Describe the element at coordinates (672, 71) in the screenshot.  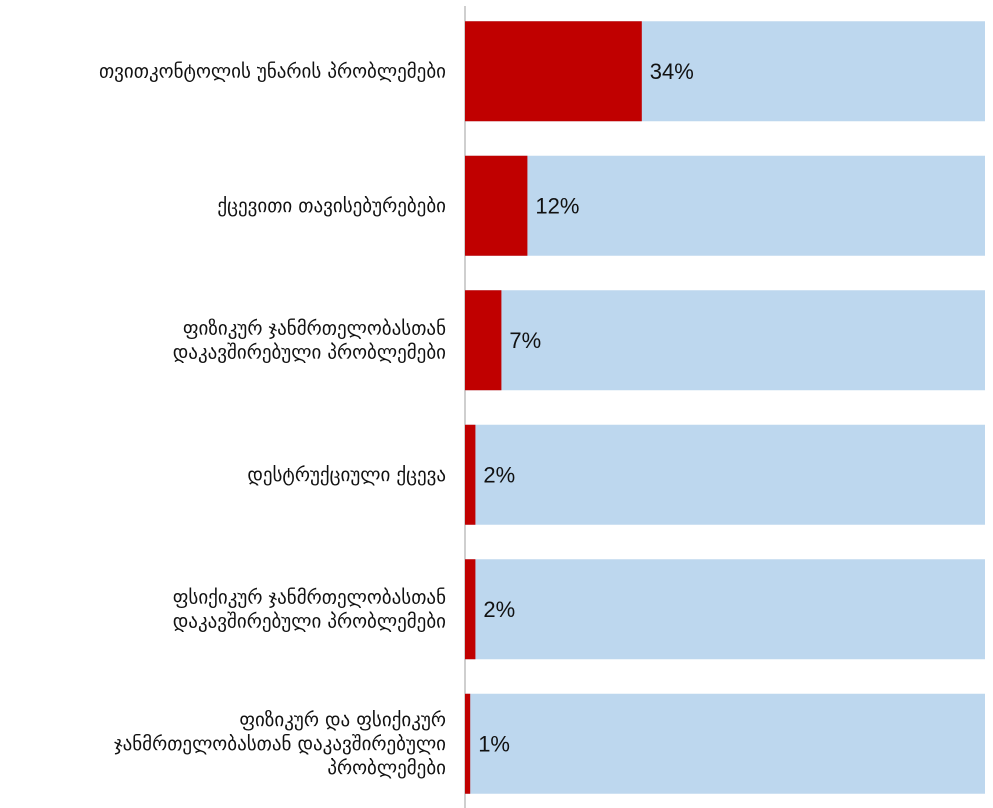
I see `data-label: 34%` at that location.